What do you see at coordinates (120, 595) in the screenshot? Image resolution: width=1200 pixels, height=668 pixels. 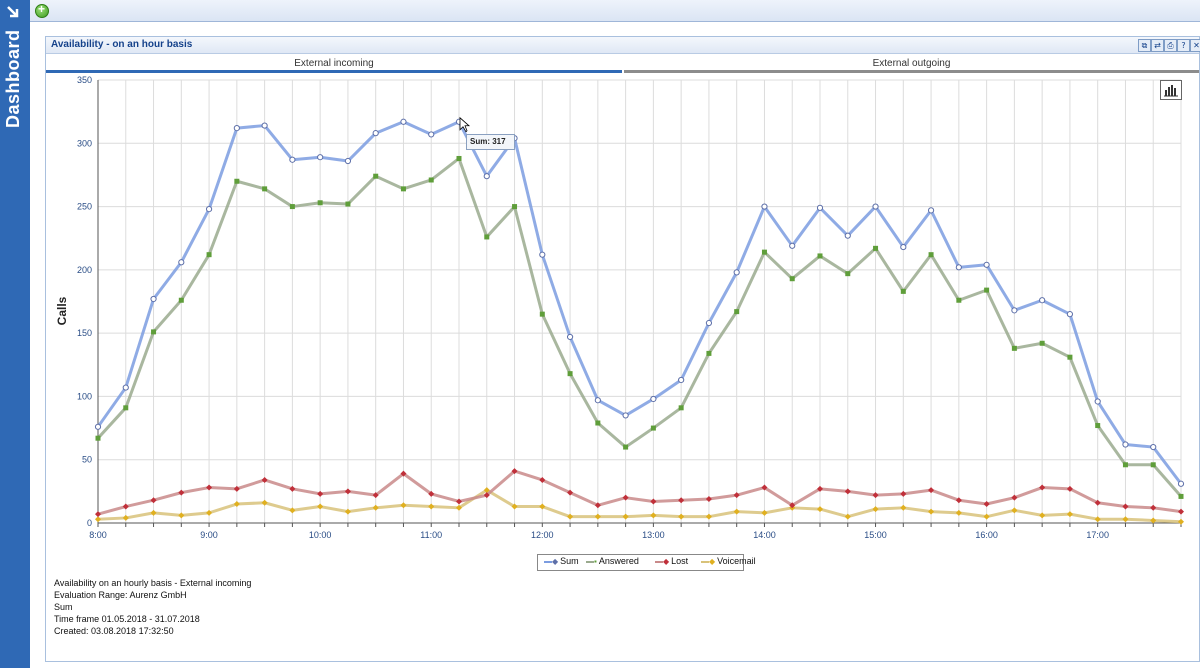 I see `info-evaluation-range: Evaluation Range: Aurenz GmbH` at bounding box center [120, 595].